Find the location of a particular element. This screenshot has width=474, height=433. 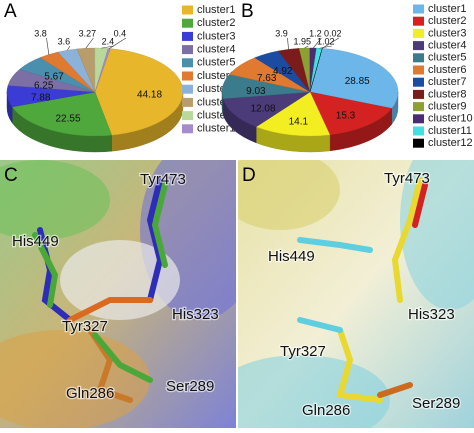

legend-label: cluster7 is located at coordinates (447, 82).